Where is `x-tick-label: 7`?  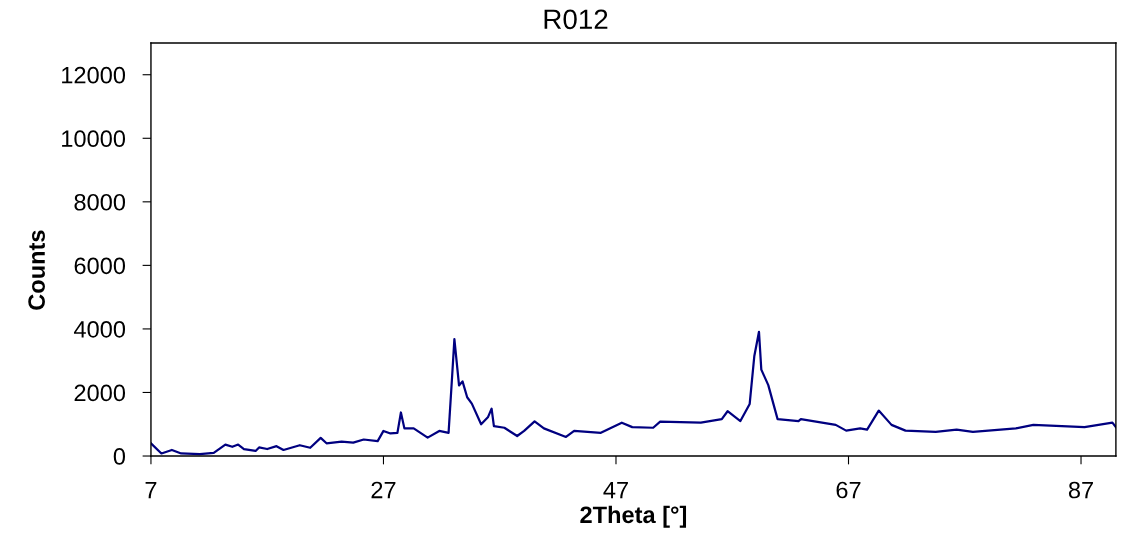 x-tick-label: 7 is located at coordinates (151, 490).